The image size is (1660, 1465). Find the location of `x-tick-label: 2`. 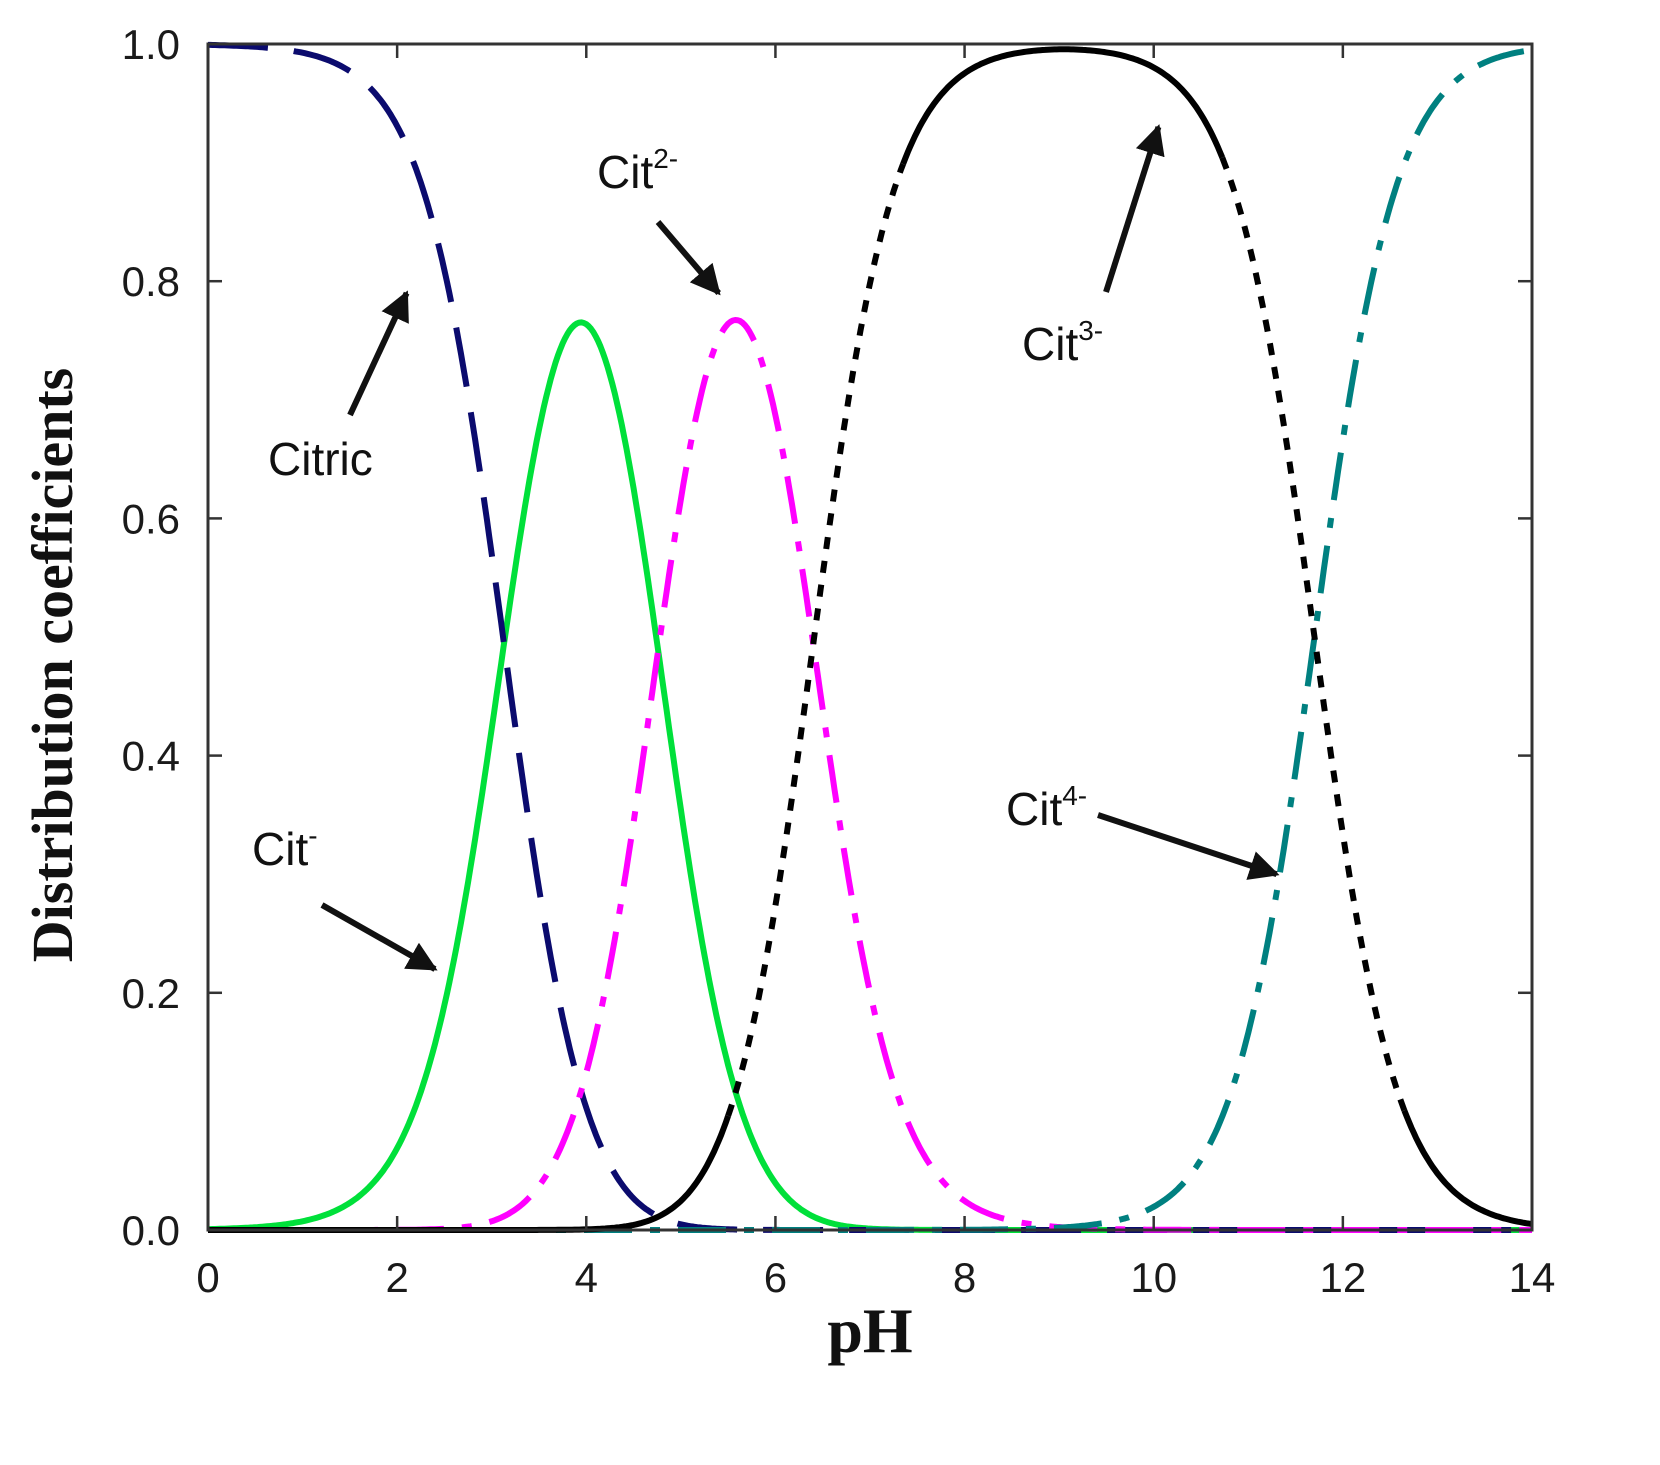

x-tick-label: 2 is located at coordinates (396, 1277).